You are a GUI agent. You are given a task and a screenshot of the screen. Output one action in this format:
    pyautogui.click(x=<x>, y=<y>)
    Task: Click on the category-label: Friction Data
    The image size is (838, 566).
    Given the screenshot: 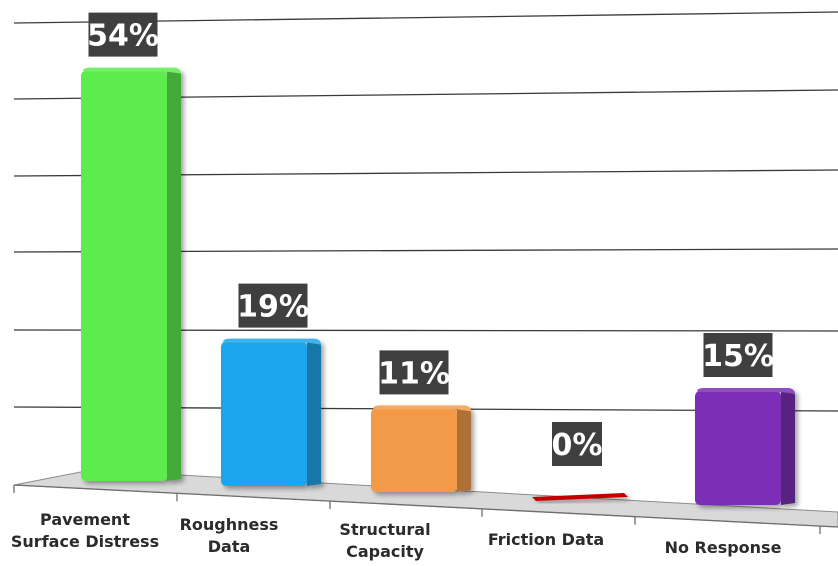 What is the action you would take?
    pyautogui.click(x=546, y=539)
    